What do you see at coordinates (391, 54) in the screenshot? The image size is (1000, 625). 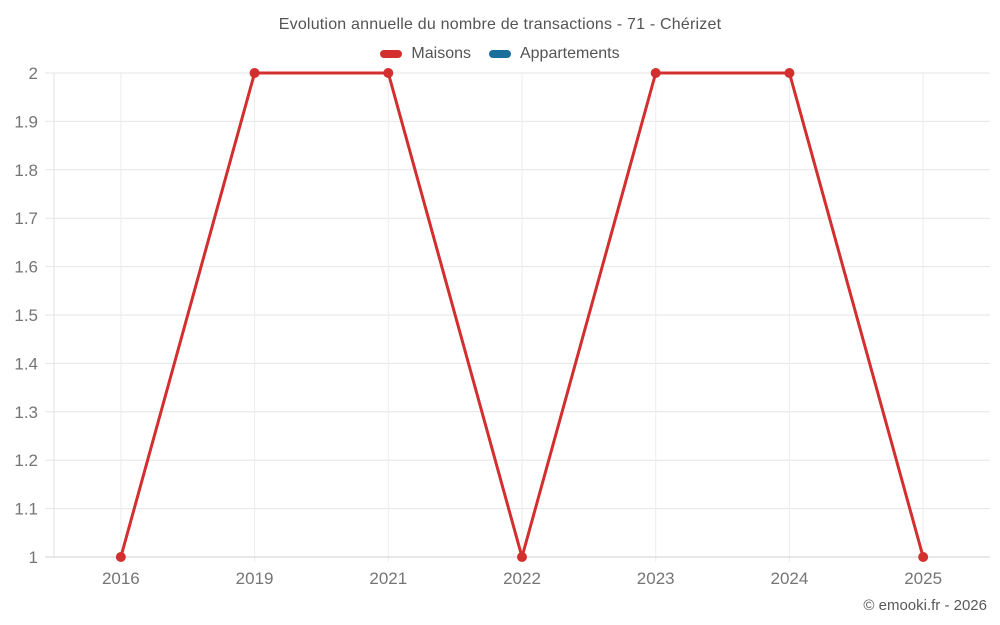 I see `maisons-series-swatch-icon` at bounding box center [391, 54].